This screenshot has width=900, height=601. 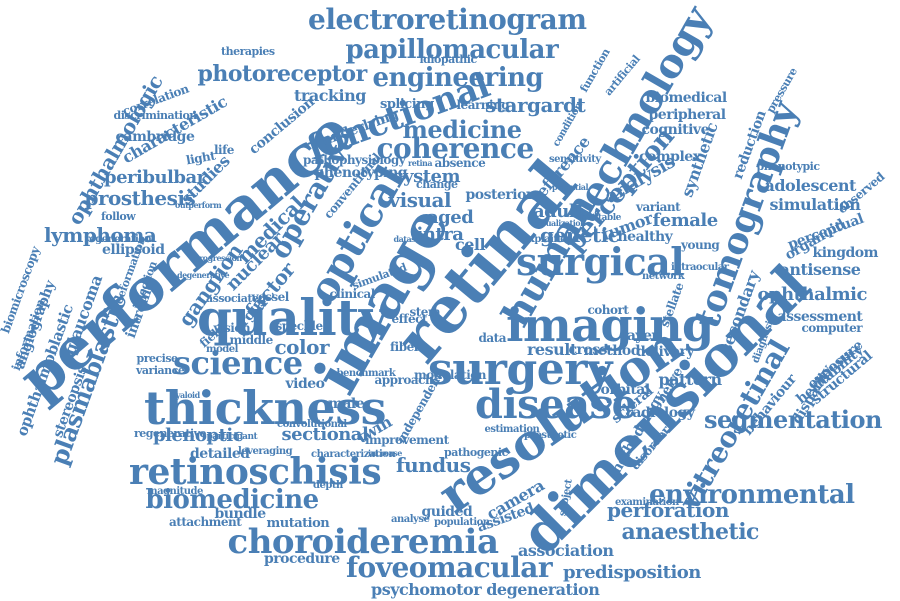 I want to click on cloud-word: analyse, so click(x=410, y=519).